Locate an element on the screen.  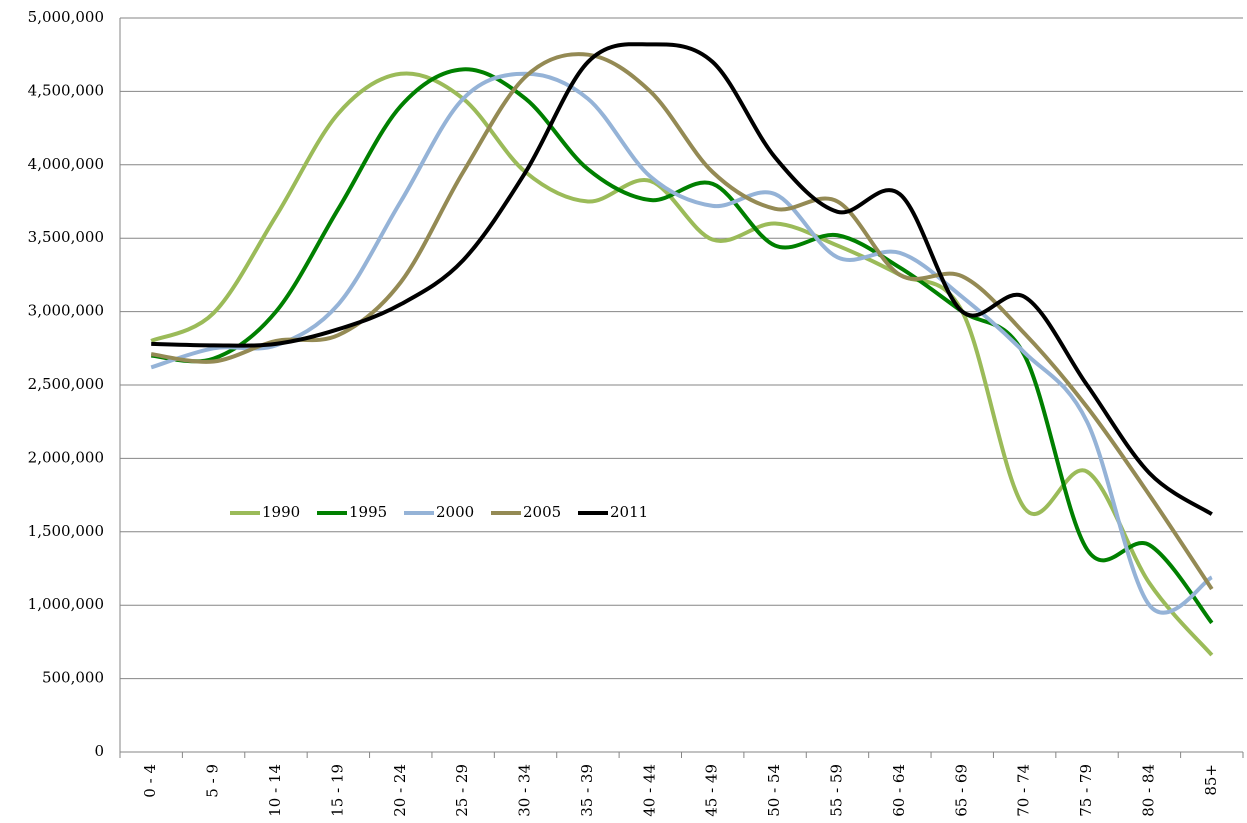
x-tick-label: 0 - 4 is located at coordinates (150, 781).